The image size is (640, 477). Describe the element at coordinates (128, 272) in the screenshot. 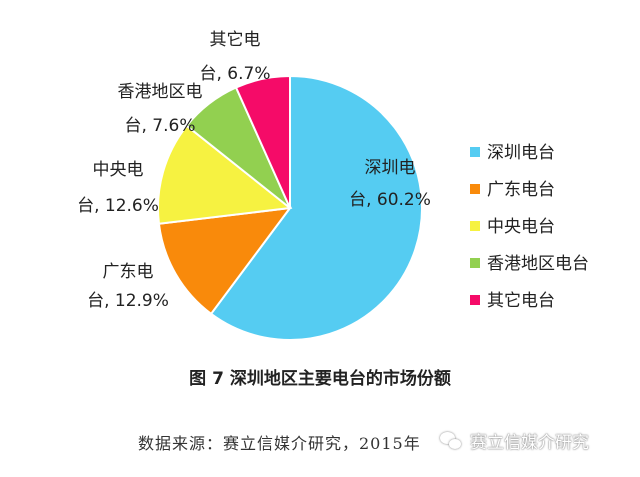

I see `slice-label: 广东电` at that location.